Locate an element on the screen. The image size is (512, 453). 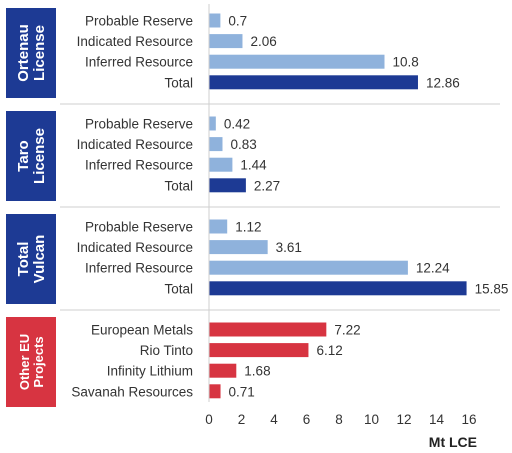
x-tick-label: 6 is located at coordinates (307, 419).